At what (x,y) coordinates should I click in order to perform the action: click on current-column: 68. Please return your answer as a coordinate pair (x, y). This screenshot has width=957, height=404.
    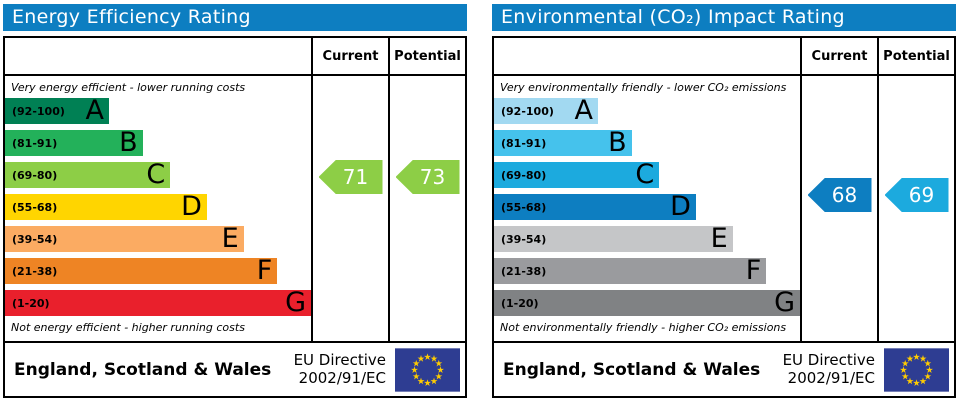
    Looking at the image, I should click on (838, 208).